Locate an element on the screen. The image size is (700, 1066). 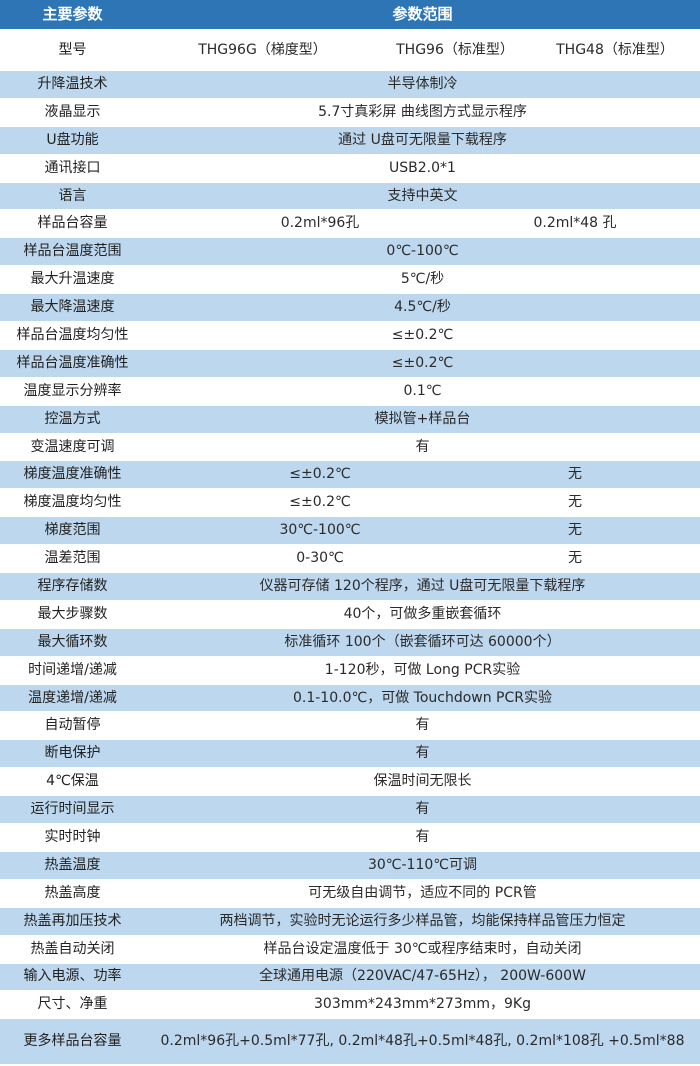
table-row: 自动暂停 有 is located at coordinates (350, 726).